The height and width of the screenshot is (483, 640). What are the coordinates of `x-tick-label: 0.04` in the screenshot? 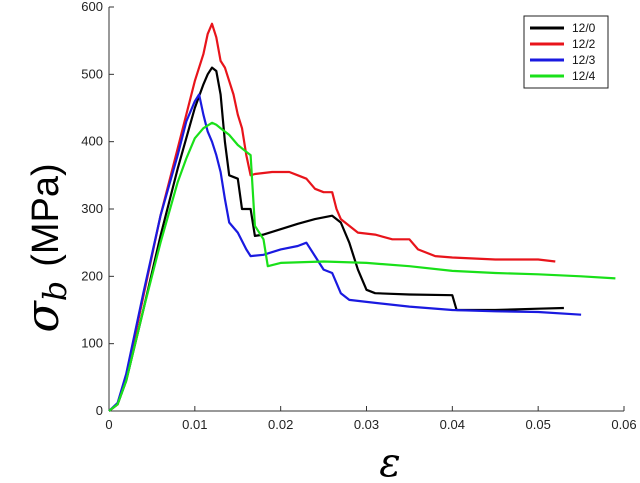 It's located at (452, 424).